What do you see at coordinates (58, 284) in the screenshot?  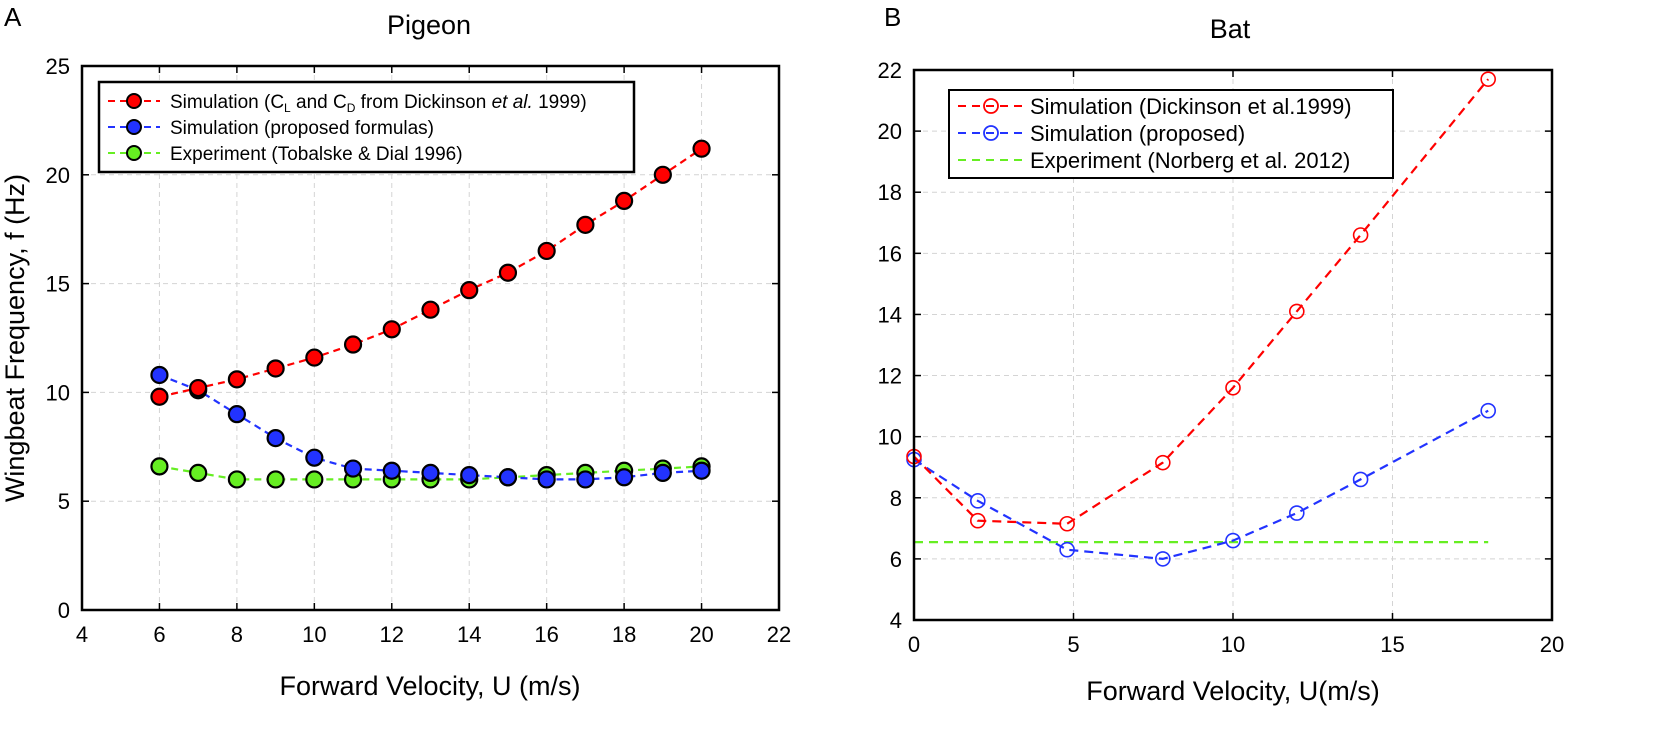 I see `panel-a-y-tick-label: 15` at bounding box center [58, 284].